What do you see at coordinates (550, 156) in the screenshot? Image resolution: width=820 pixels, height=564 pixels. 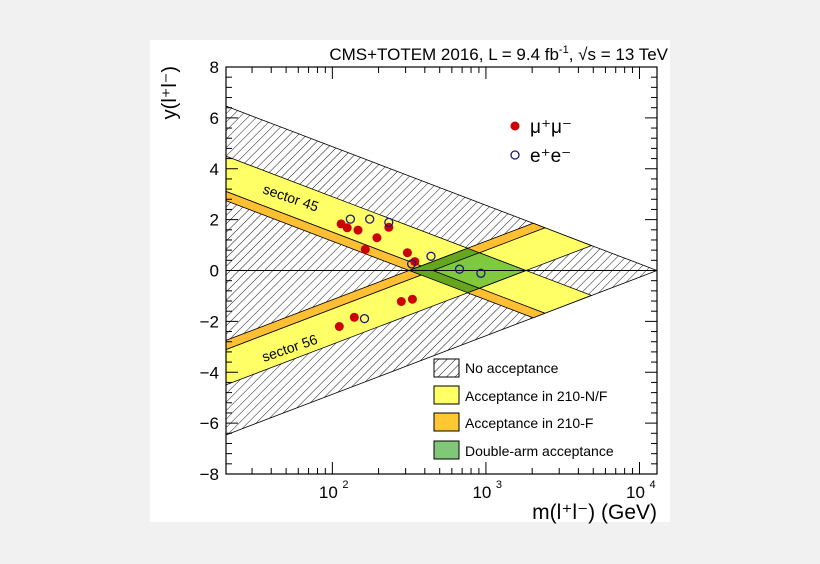 I see `legend-label-ee: e⁺e⁻` at bounding box center [550, 156].